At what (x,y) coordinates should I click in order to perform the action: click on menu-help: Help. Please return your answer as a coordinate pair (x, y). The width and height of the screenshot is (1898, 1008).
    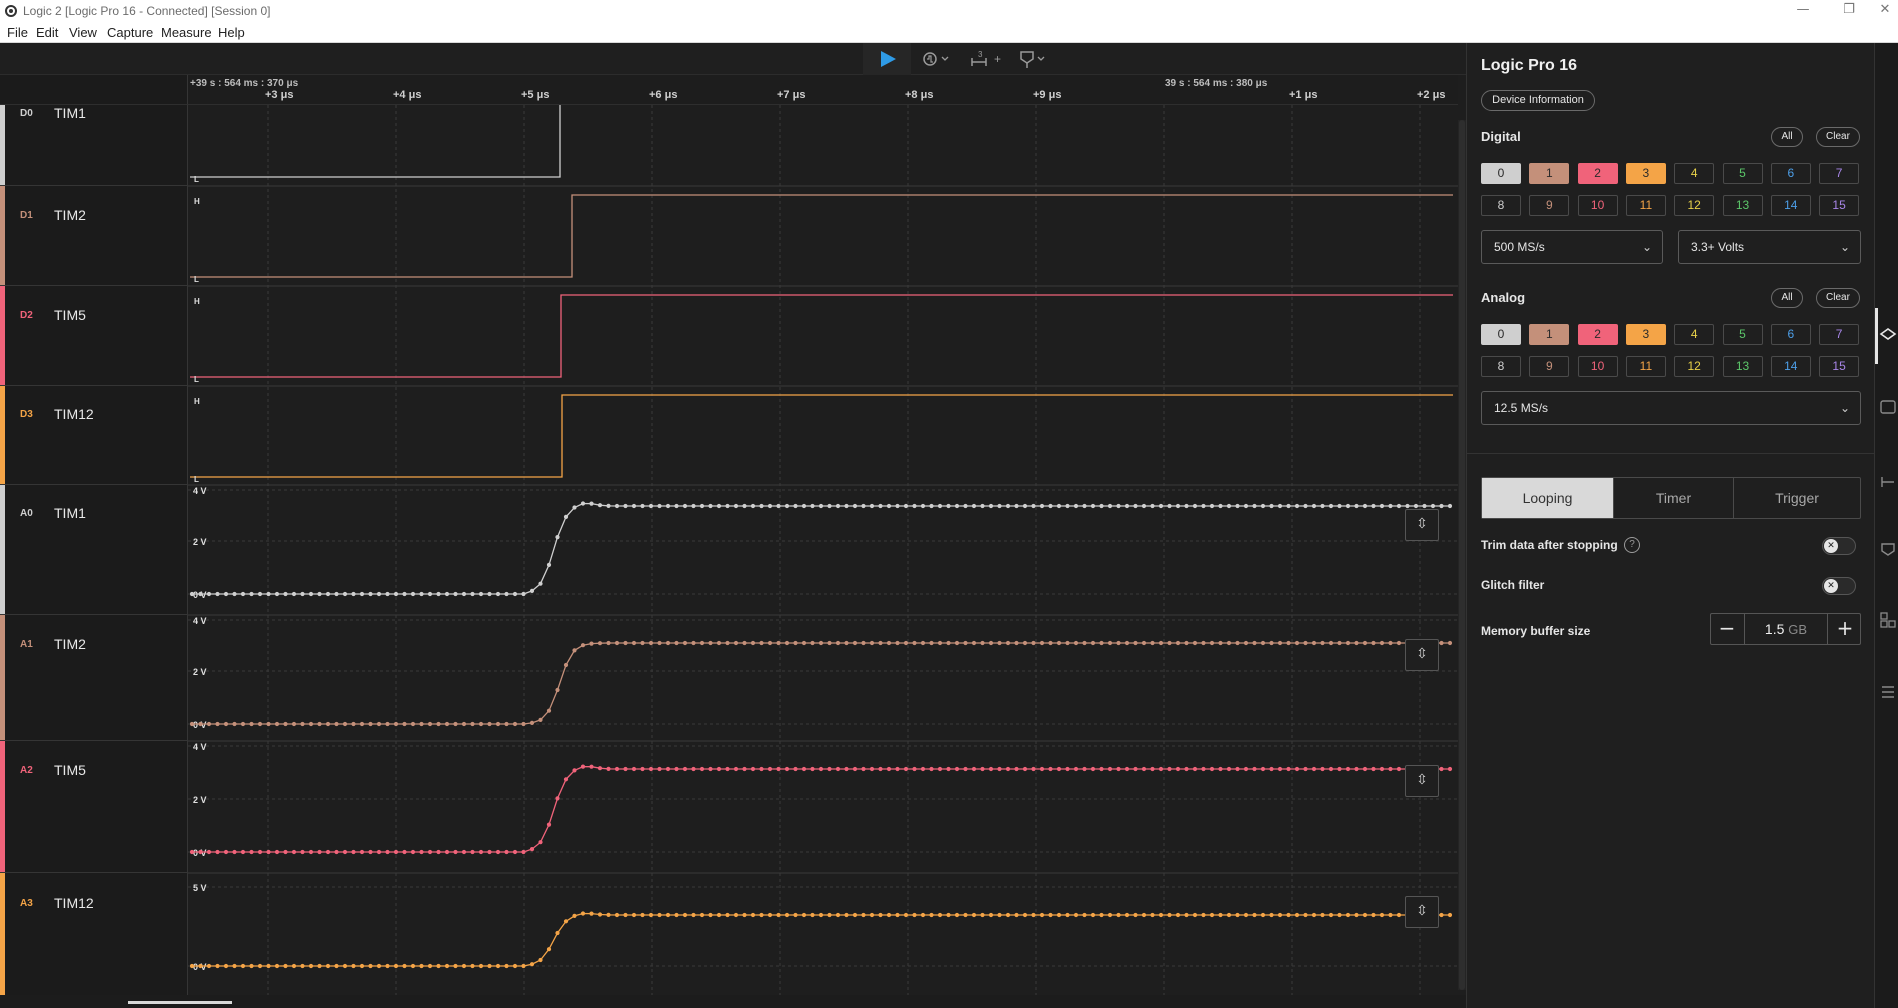
    Looking at the image, I should click on (231, 32).